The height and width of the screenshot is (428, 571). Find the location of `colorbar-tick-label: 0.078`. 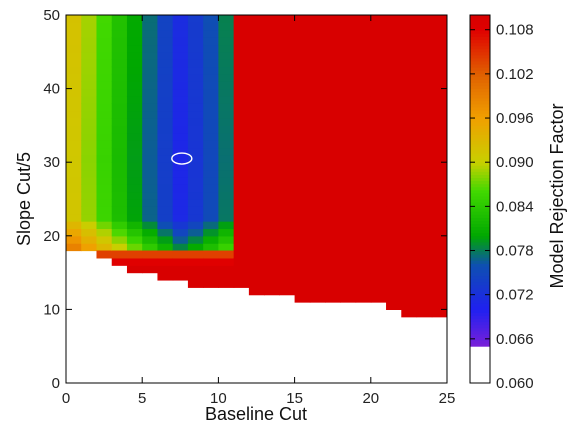

colorbar-tick-label: 0.078 is located at coordinates (515, 251).